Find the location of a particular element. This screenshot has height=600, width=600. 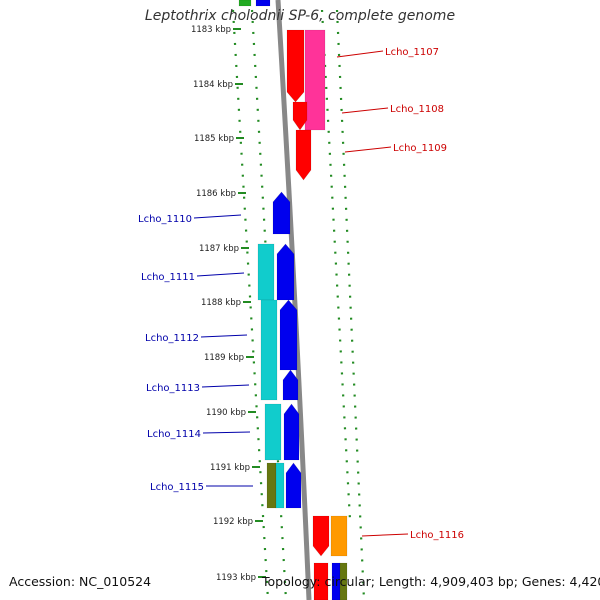

ruler-label: 1188 kbp is located at coordinates (221, 303).